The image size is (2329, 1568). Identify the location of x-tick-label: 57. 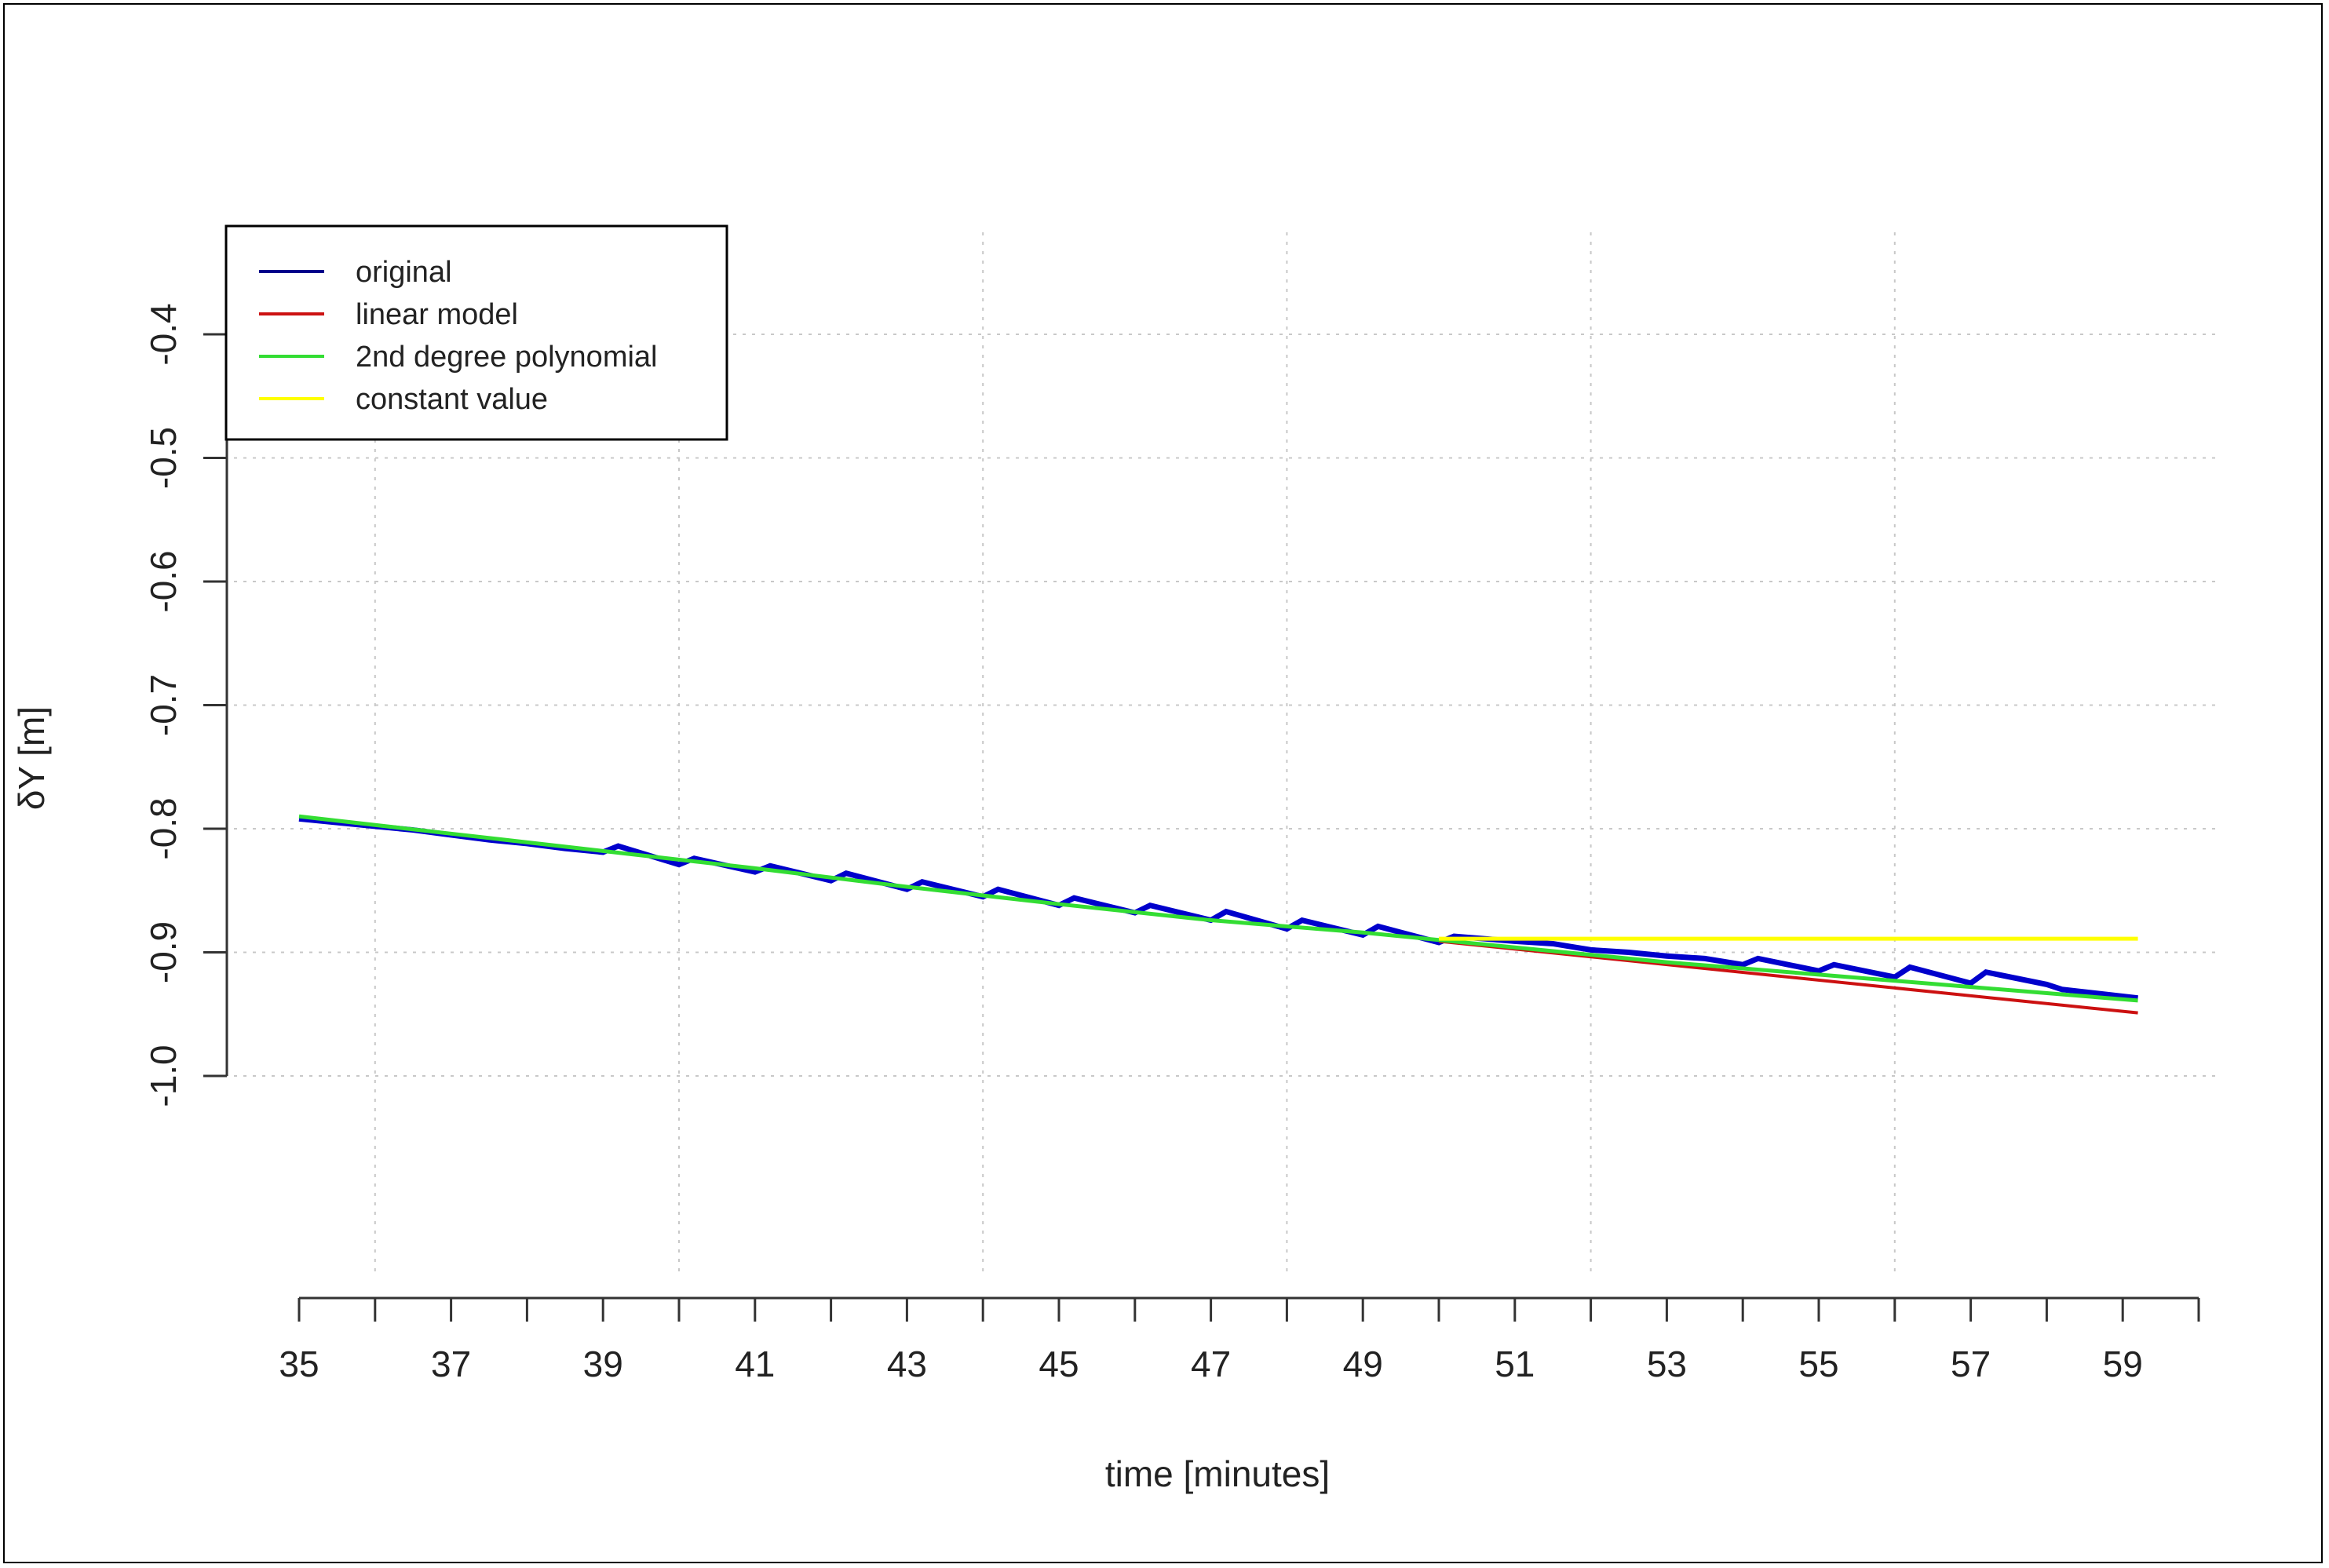
(1971, 1364).